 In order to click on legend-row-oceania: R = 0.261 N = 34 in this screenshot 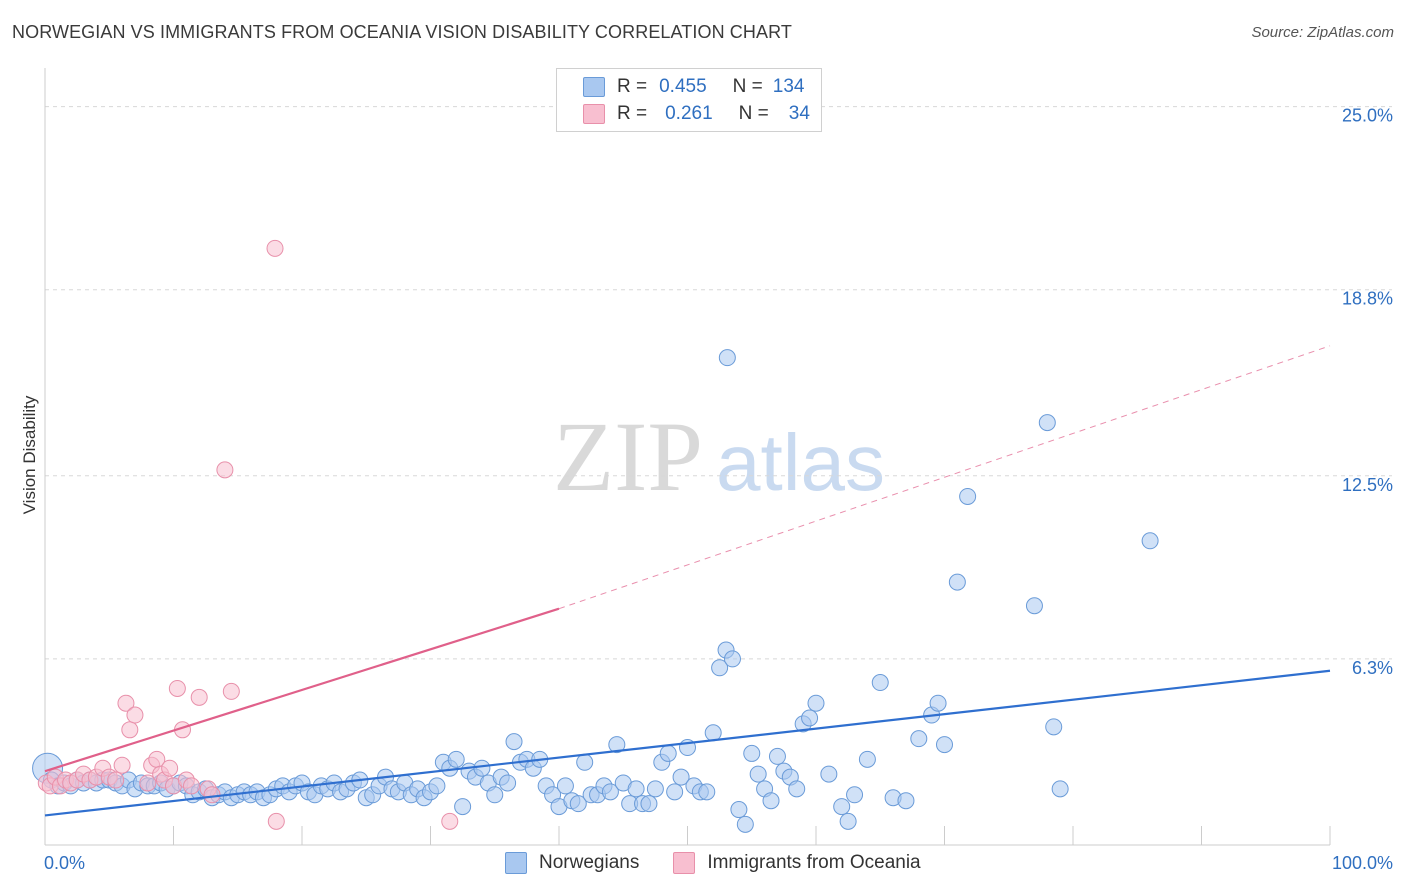, I will do `click(696, 114)`.